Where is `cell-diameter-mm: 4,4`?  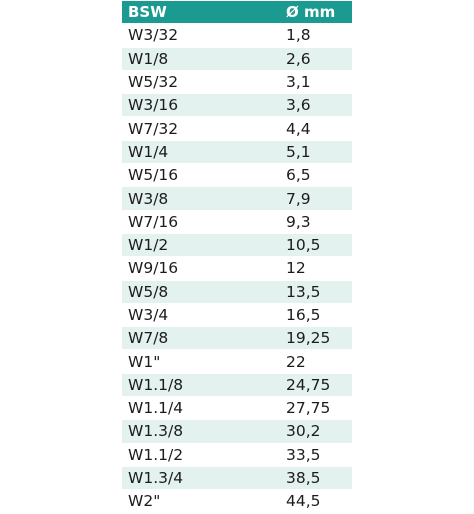 cell-diameter-mm: 4,4 is located at coordinates (298, 128).